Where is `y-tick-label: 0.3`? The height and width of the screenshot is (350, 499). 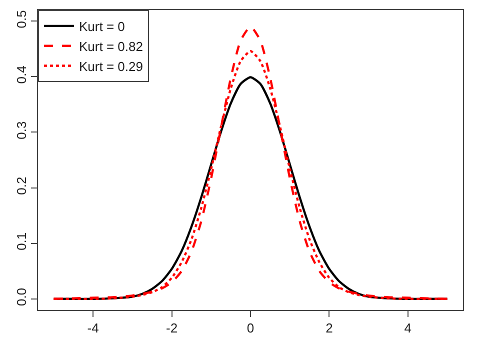 y-tick-label: 0.3 is located at coordinates (21, 130).